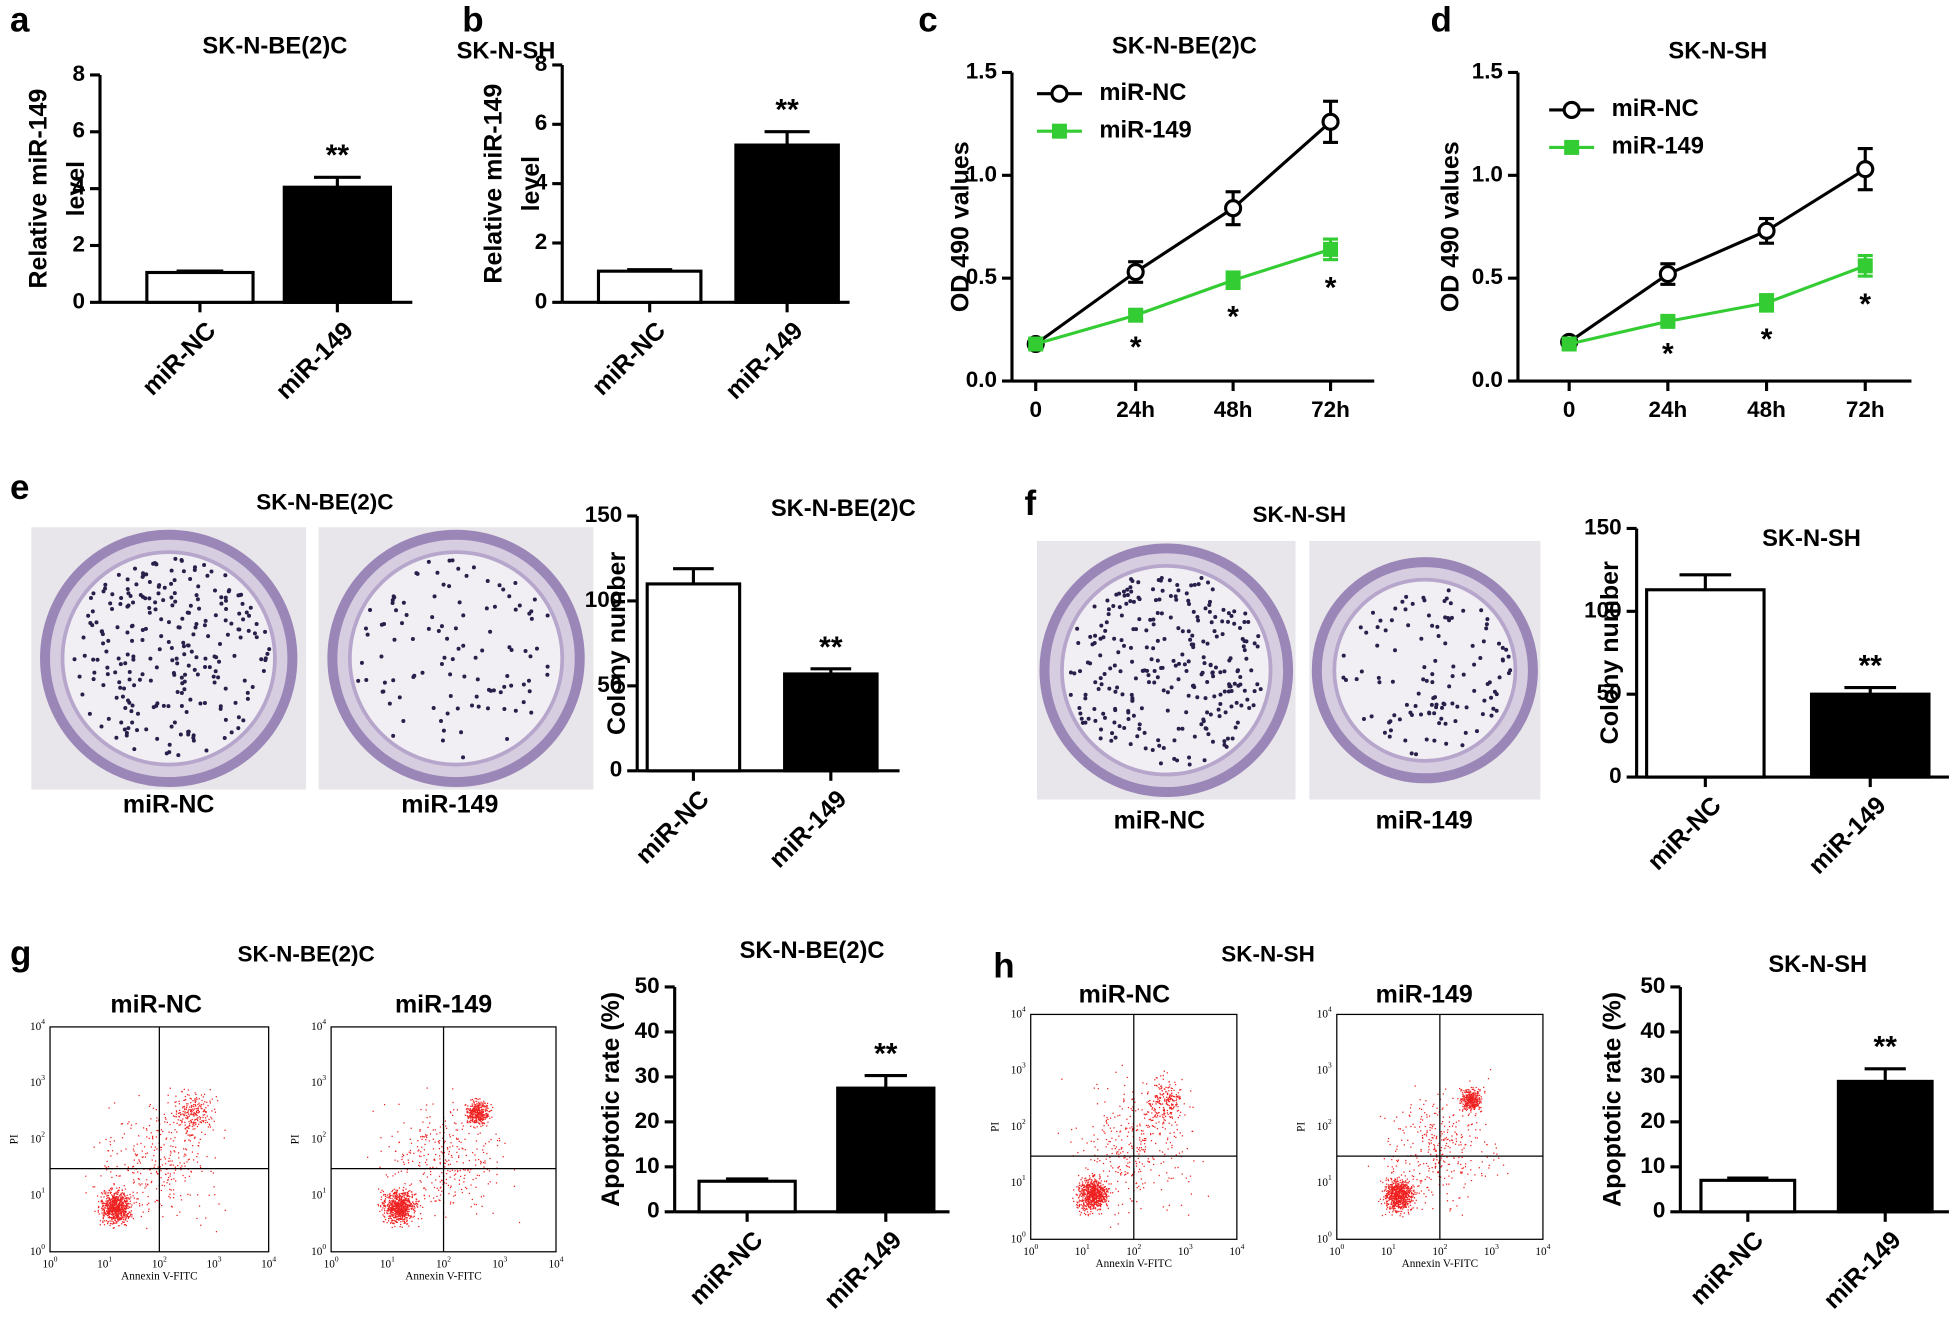 This screenshot has height=1318, width=1959. I want to click on panel-letter: e, so click(19, 487).